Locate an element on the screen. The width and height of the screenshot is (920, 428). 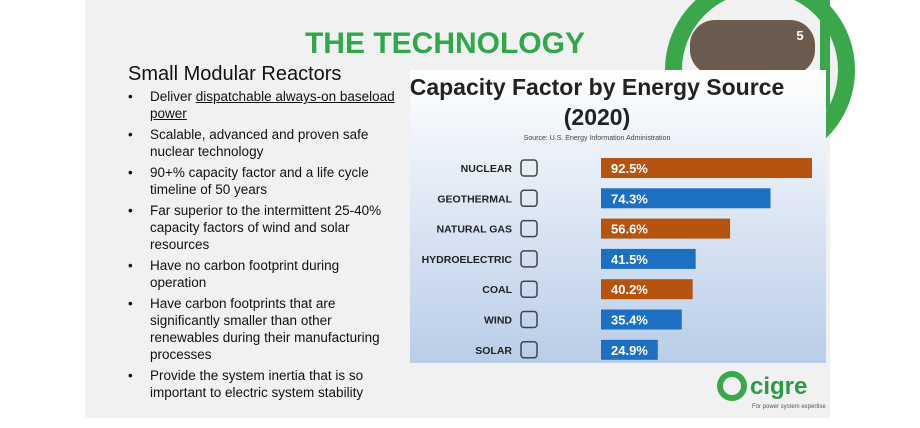
value-label: 92.5% is located at coordinates (629, 168).